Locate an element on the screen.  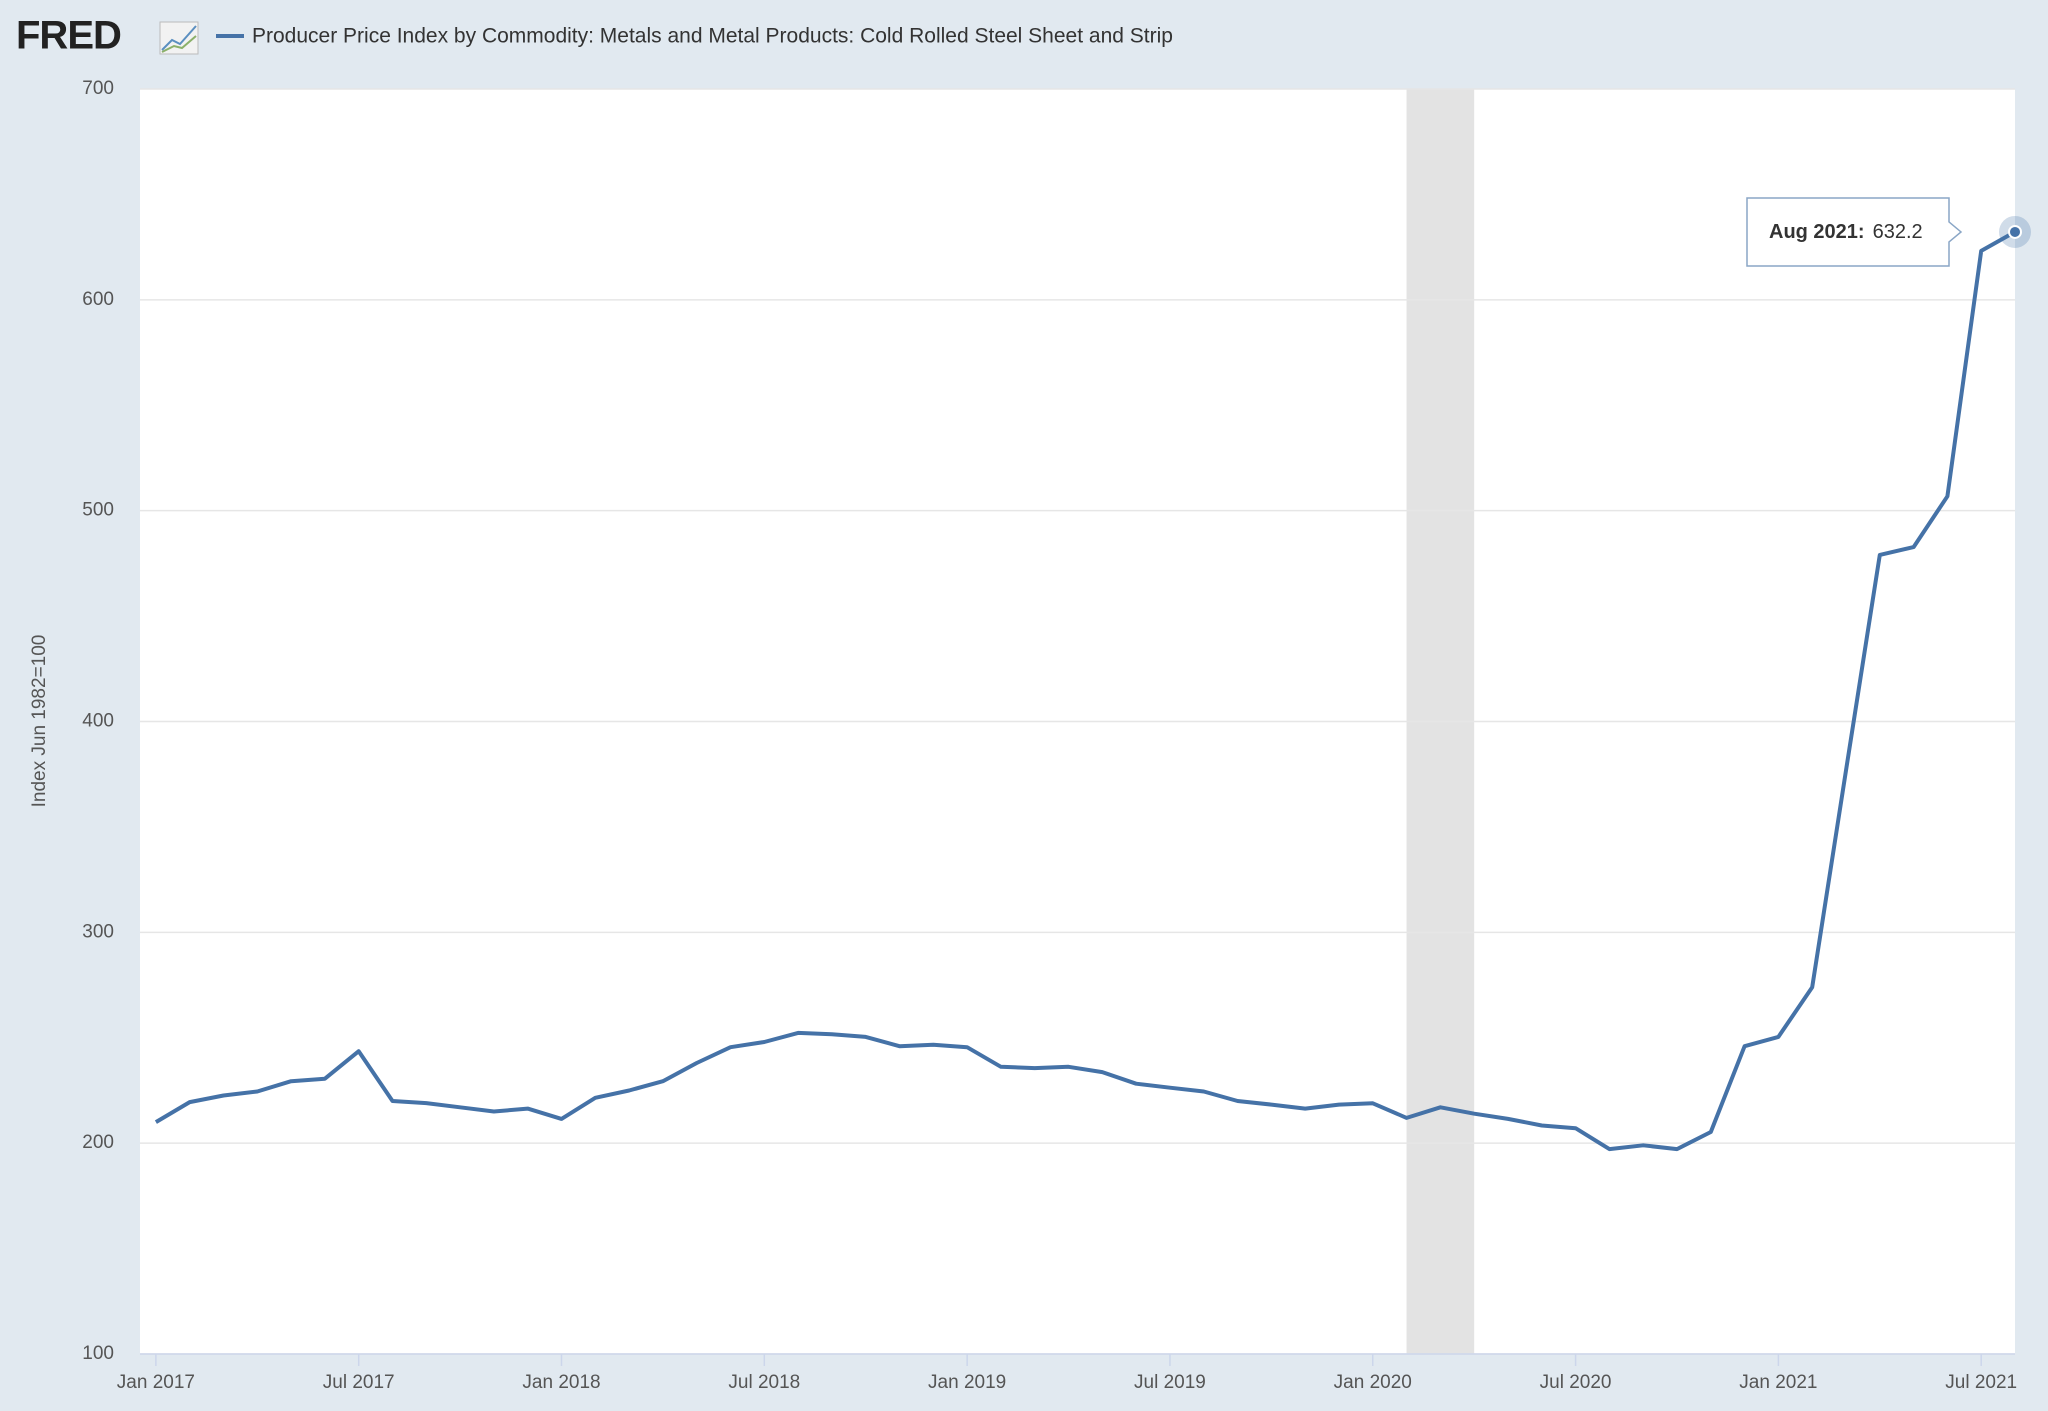
y-tick-label: 100 is located at coordinates (98, 1353).